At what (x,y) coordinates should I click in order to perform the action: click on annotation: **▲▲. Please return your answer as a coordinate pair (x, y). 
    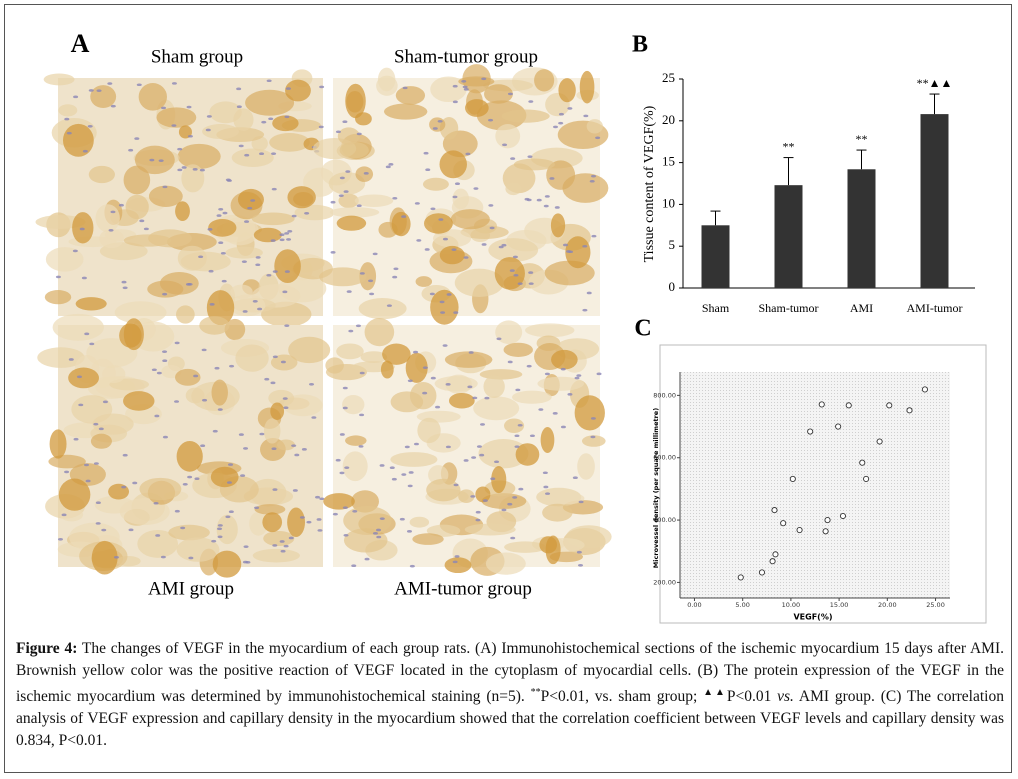
    Looking at the image, I should click on (935, 83).